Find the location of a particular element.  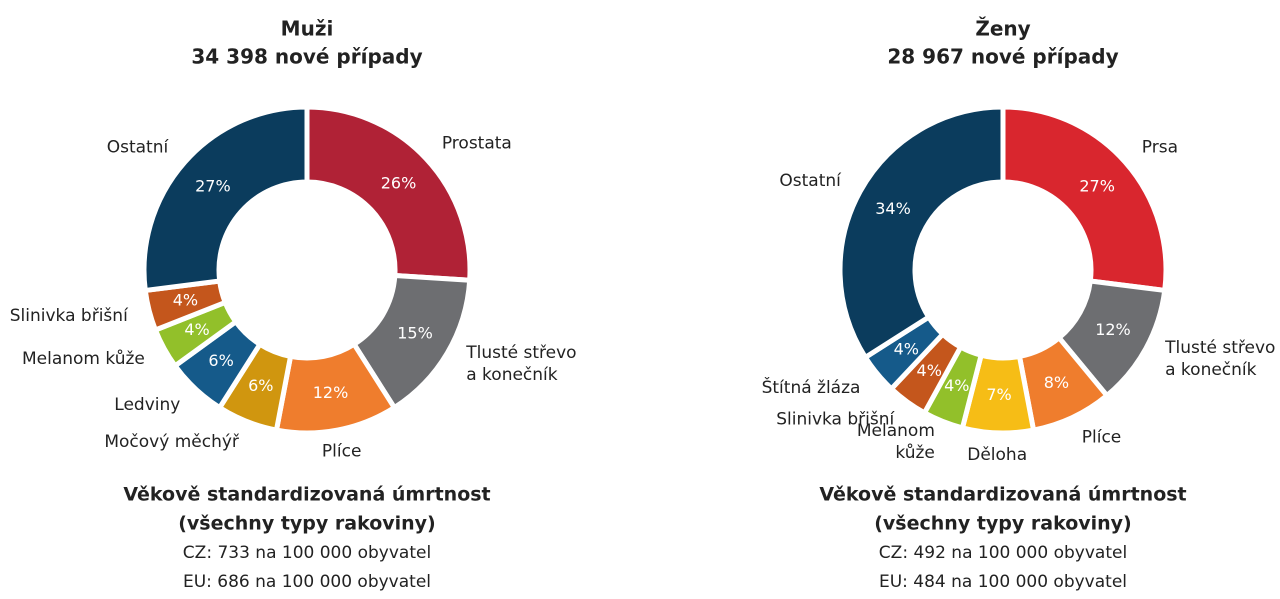

chart-subtitle: 34 398 nové případy is located at coordinates (306, 57).